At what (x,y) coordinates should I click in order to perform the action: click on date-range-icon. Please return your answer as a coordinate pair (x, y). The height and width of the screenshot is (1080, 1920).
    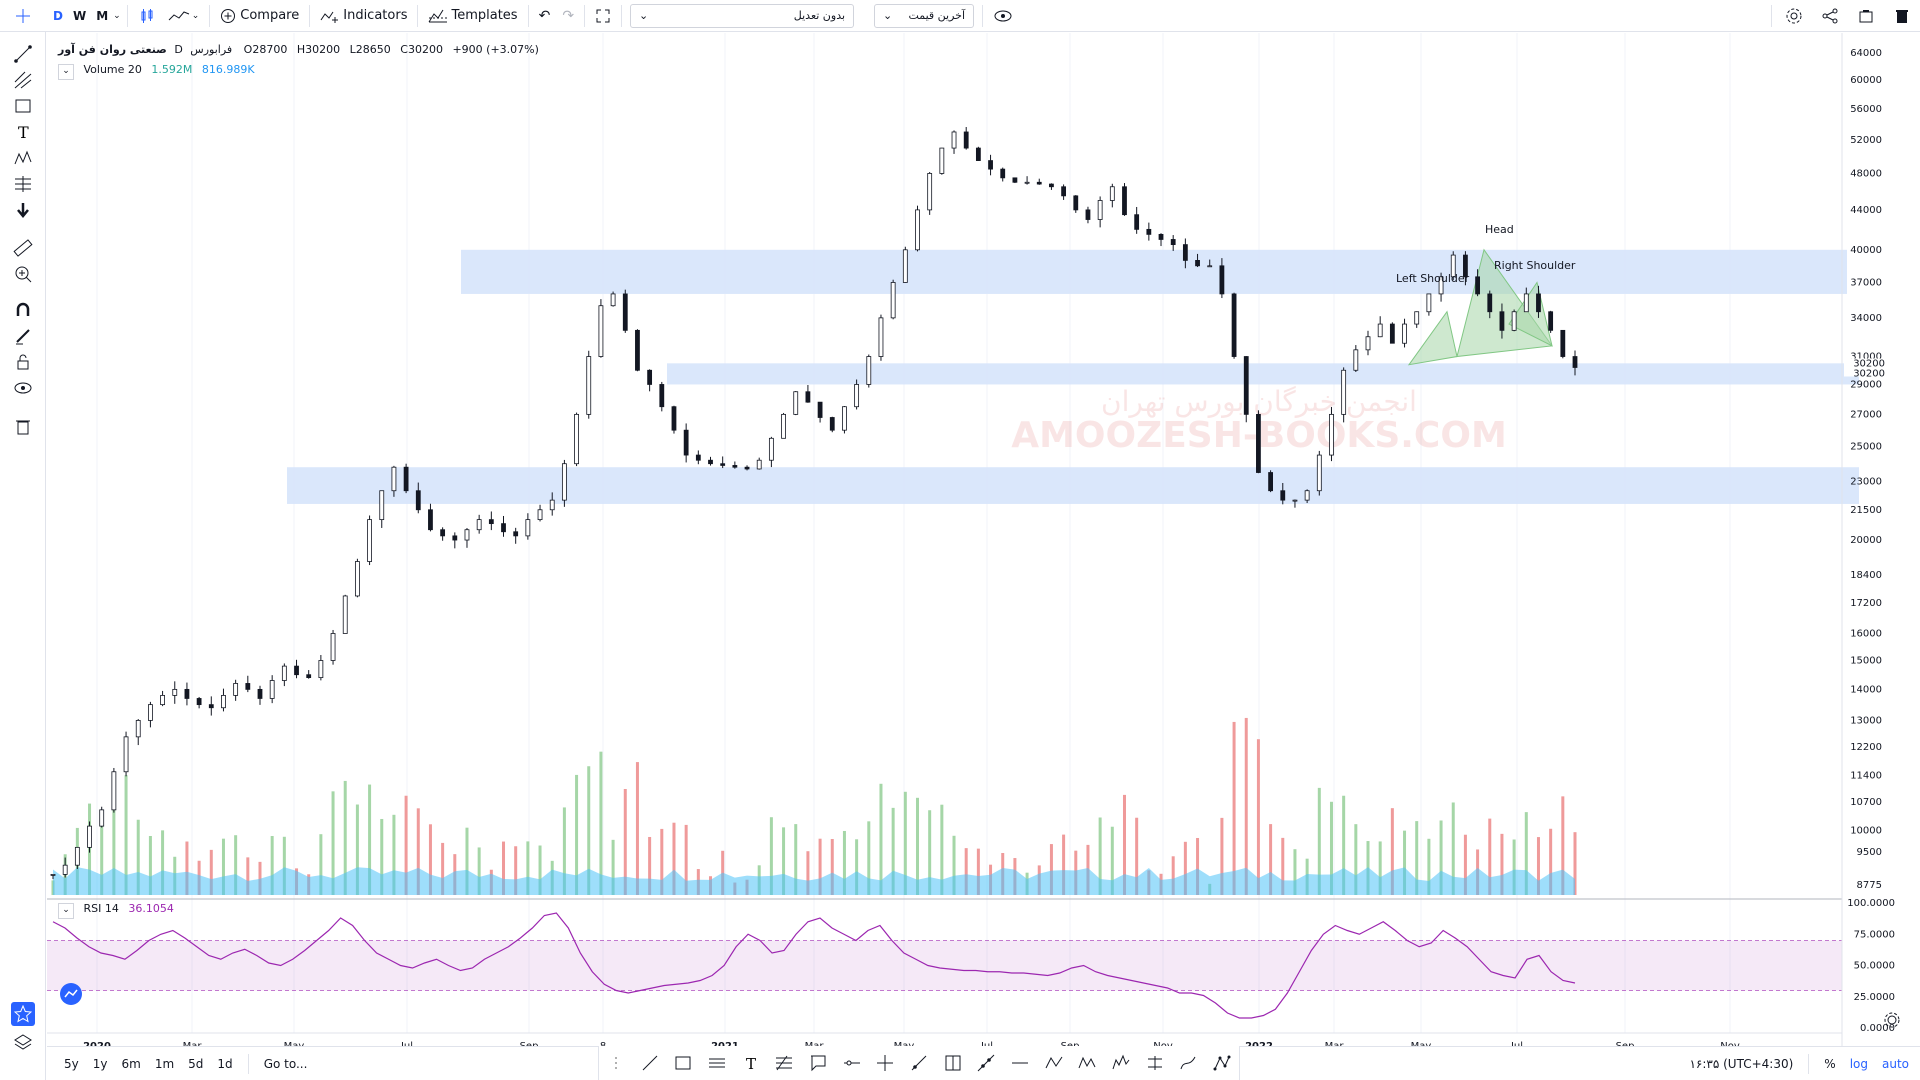
    Looking at the image, I should click on (1155, 1063).